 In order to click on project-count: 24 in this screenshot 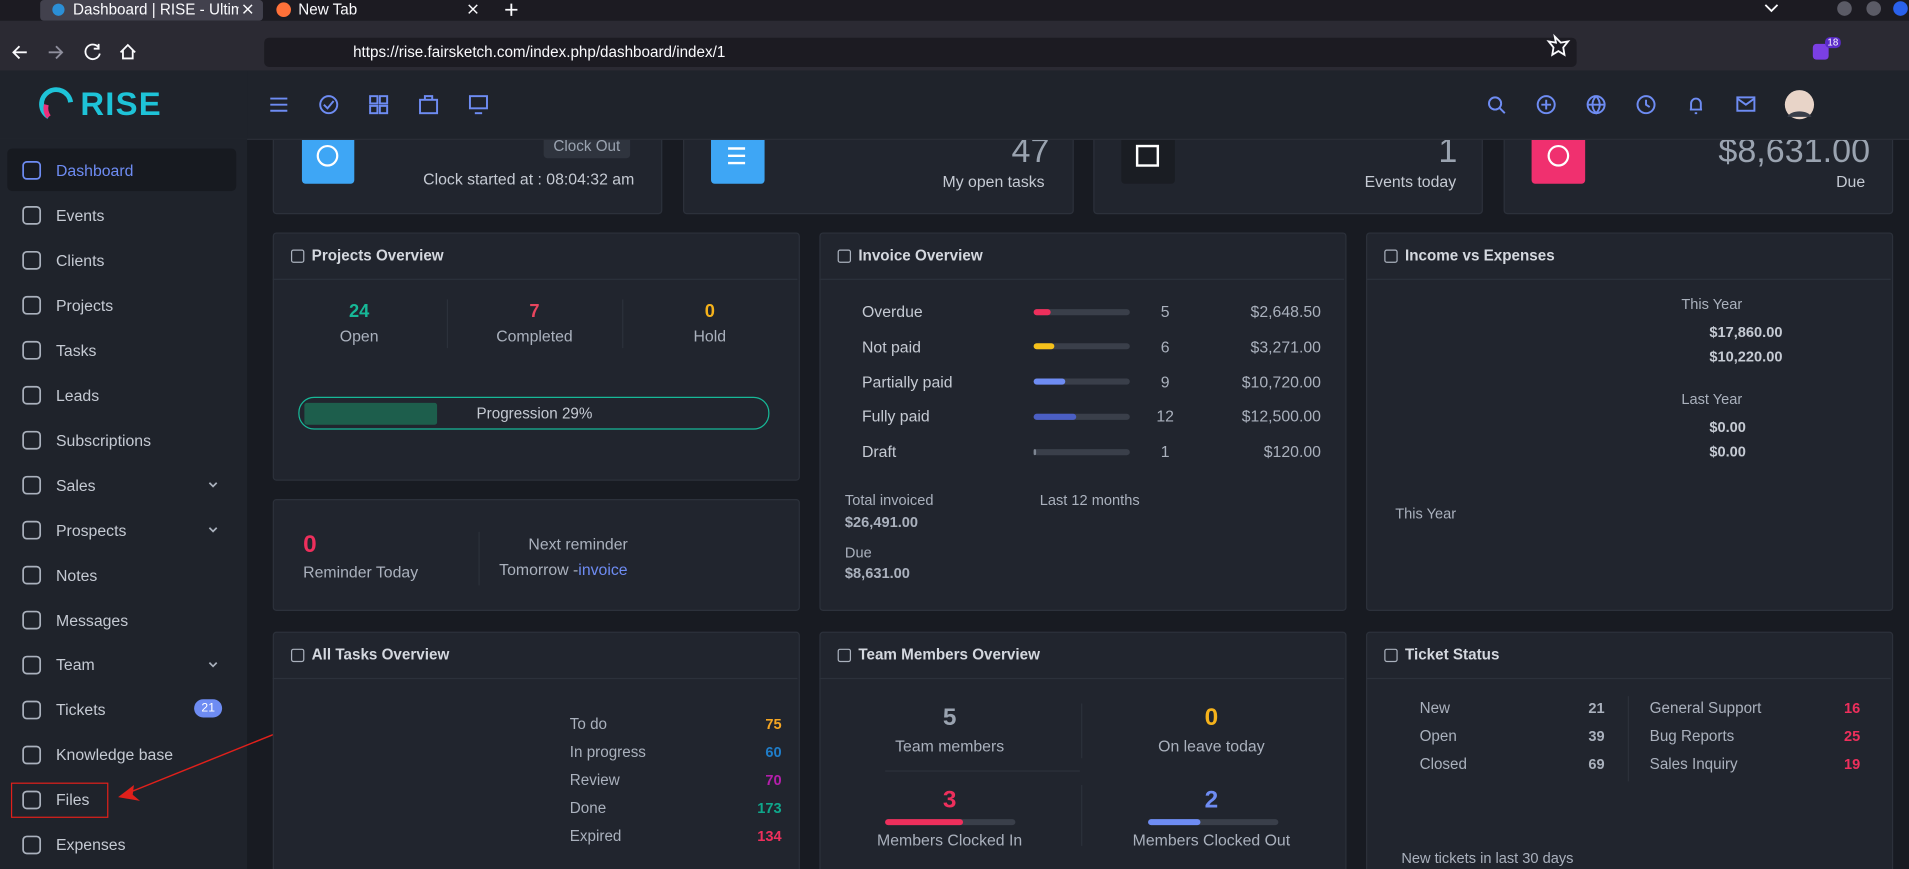, I will do `click(359, 311)`.